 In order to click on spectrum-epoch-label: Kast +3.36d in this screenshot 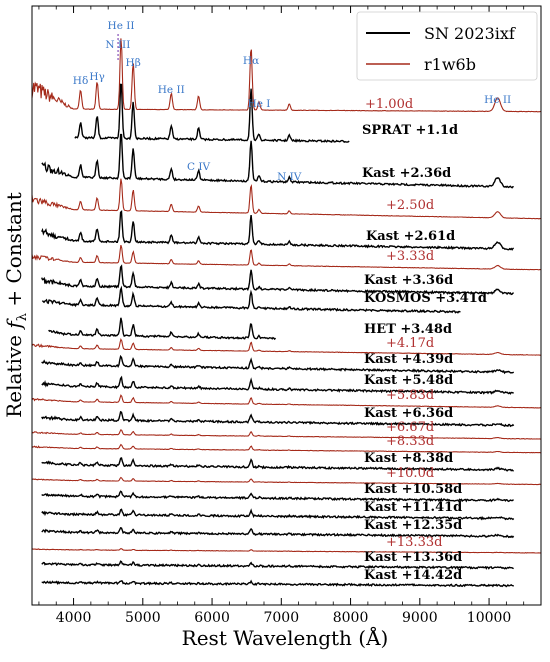, I will do `click(408, 280)`.